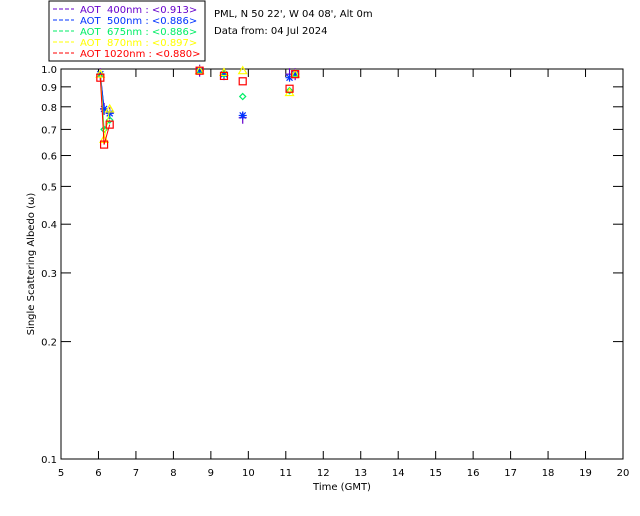 This screenshot has height=516, width=640. What do you see at coordinates (49, 70) in the screenshot?
I see `y-tick-label: 1.0` at bounding box center [49, 70].